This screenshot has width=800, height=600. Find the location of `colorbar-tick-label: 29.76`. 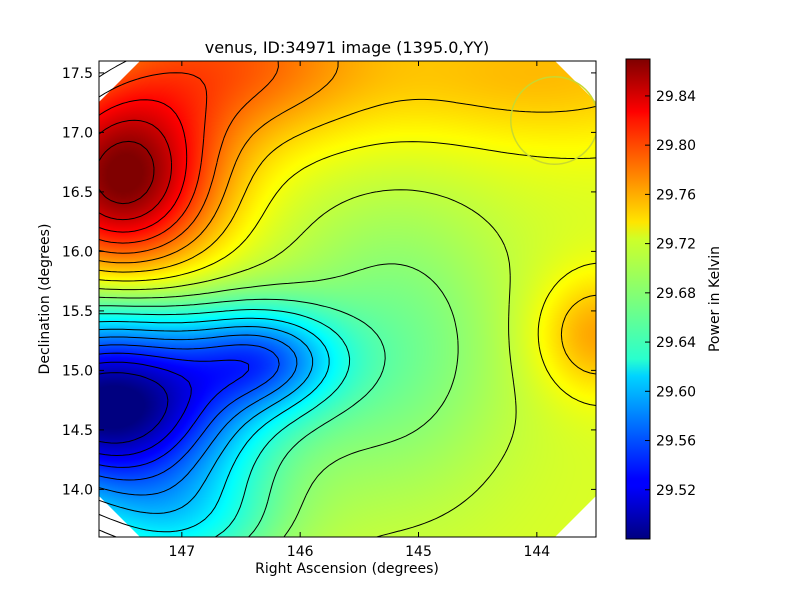

colorbar-tick-label: 29.76 is located at coordinates (676, 195).